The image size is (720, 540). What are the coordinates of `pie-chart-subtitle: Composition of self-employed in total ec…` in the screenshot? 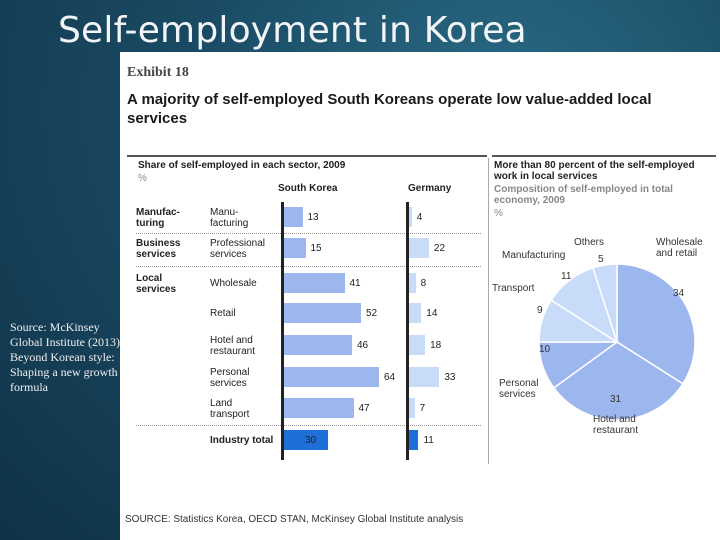 It's located at (583, 195).